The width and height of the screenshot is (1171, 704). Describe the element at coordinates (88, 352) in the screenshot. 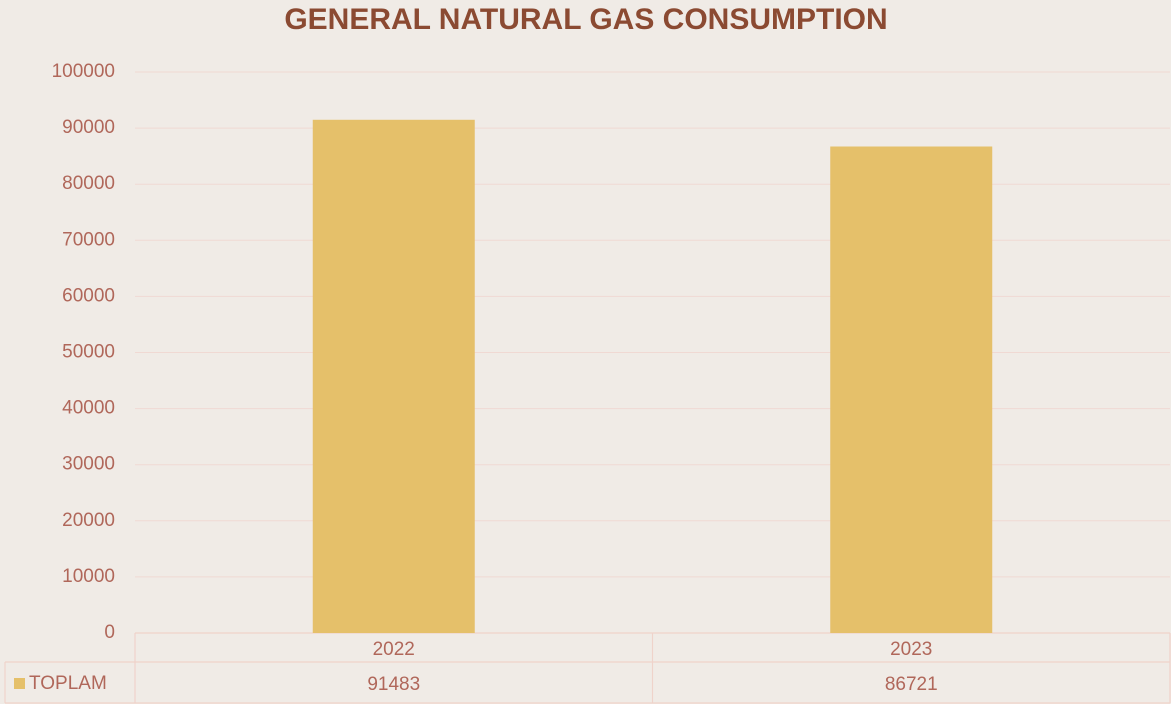

I see `y-tick-label: 50000` at that location.